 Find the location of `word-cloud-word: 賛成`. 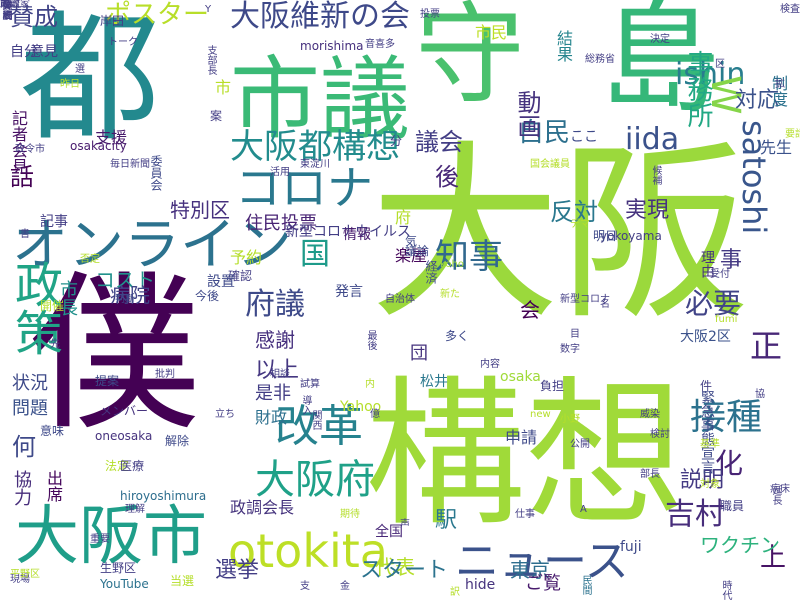

word-cloud-word: 賛成 is located at coordinates (34, 17).